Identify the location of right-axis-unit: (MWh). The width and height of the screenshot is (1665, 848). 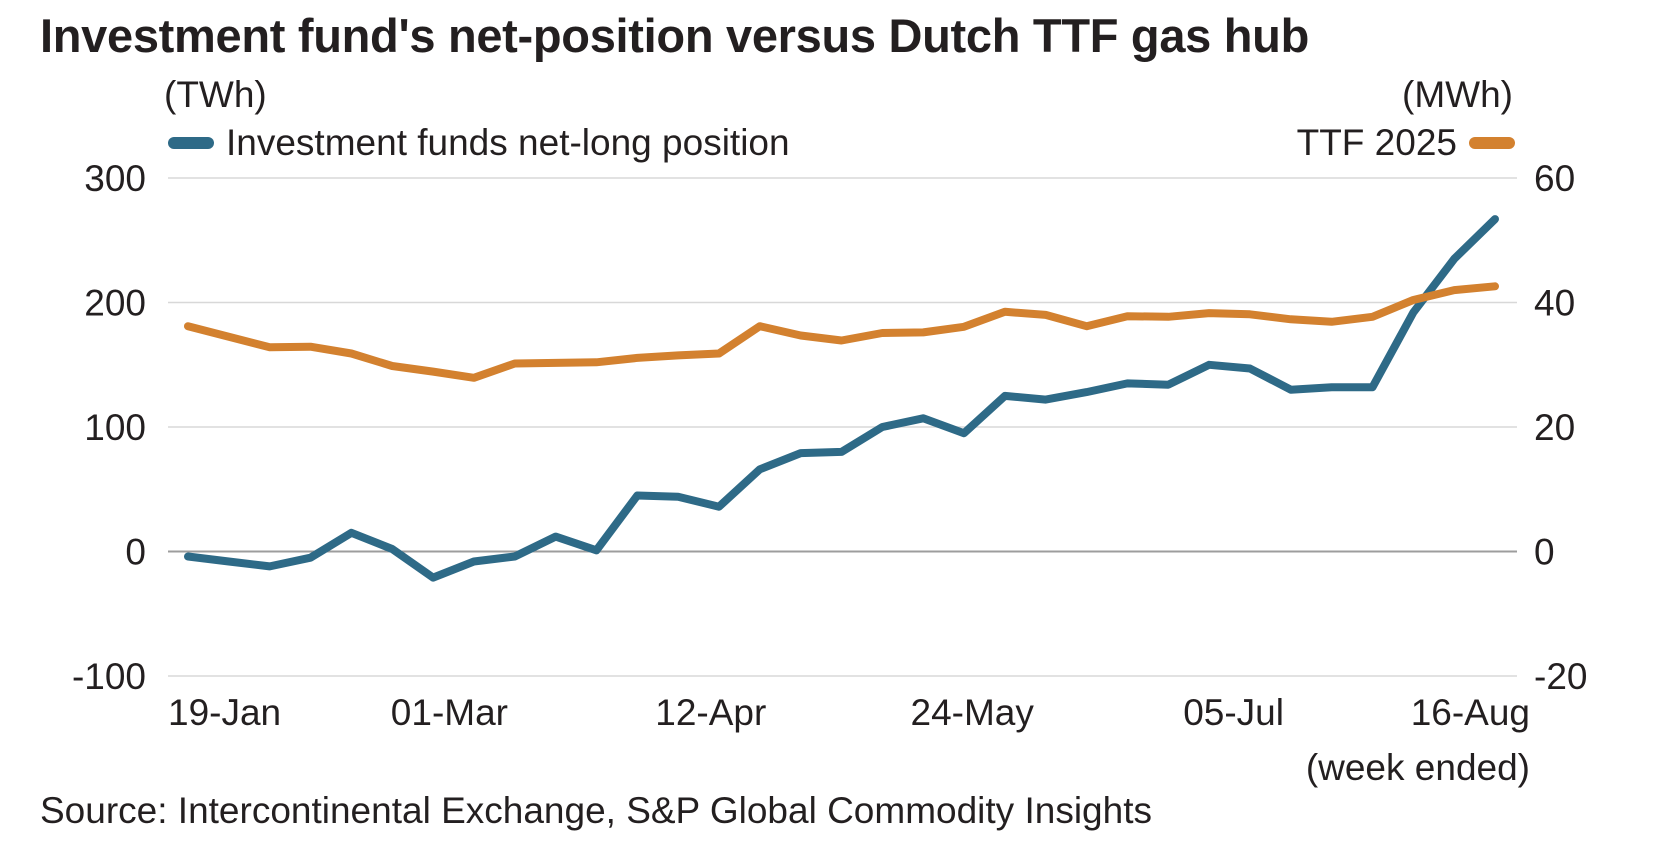
(1457, 94).